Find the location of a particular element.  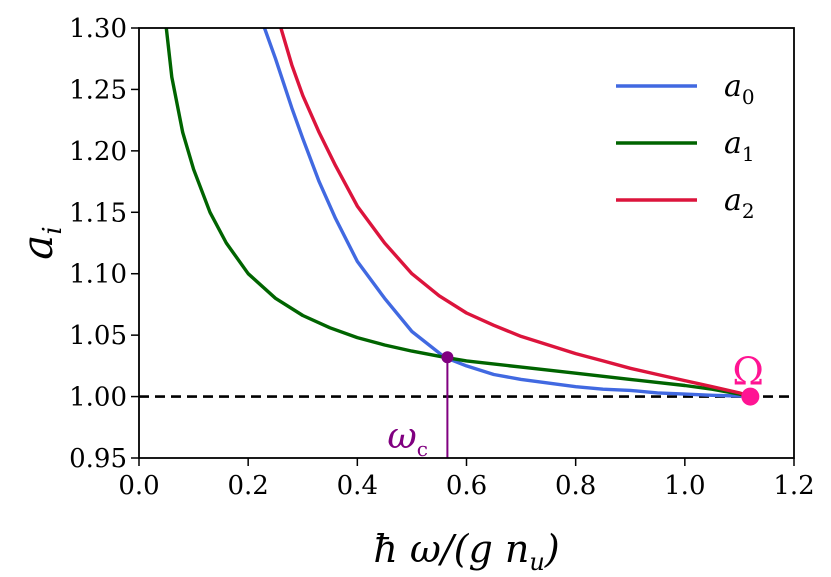

annotations: ωc Ω is located at coordinates (575, 405).